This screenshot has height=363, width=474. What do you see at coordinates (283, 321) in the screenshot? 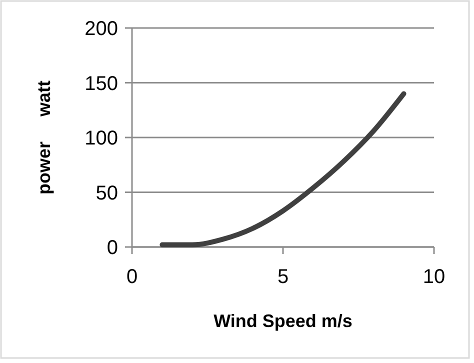
I see `x-axis-title: Wind Speed m/s` at bounding box center [283, 321].